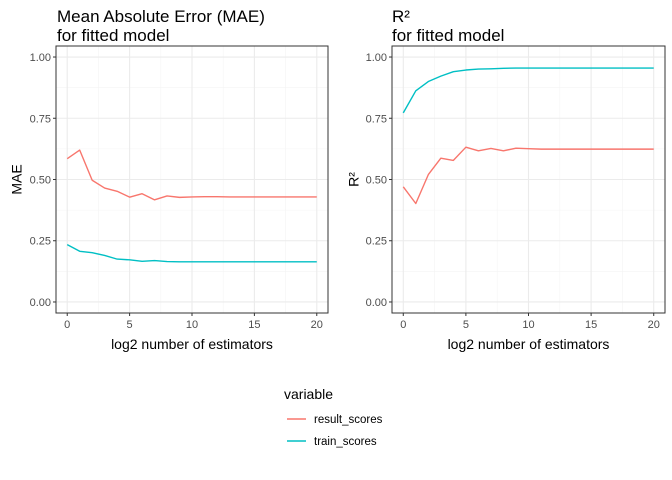  Describe the element at coordinates (401, 16) in the screenshot. I see `chart-title-line: R²` at that location.